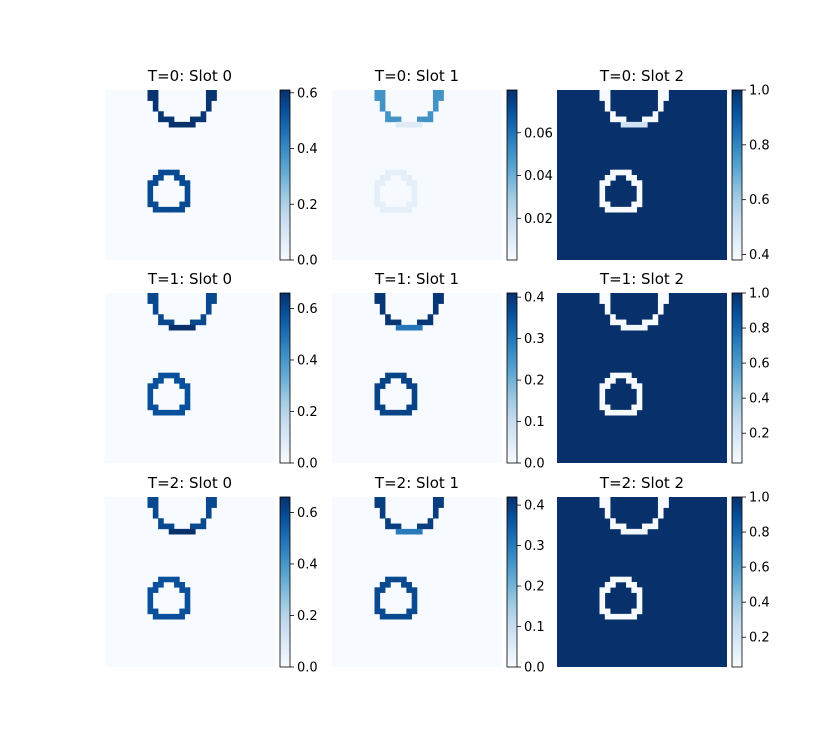 This screenshot has height=750, width=825. Describe the element at coordinates (417, 378) in the screenshot. I see `heatmap-background` at that location.